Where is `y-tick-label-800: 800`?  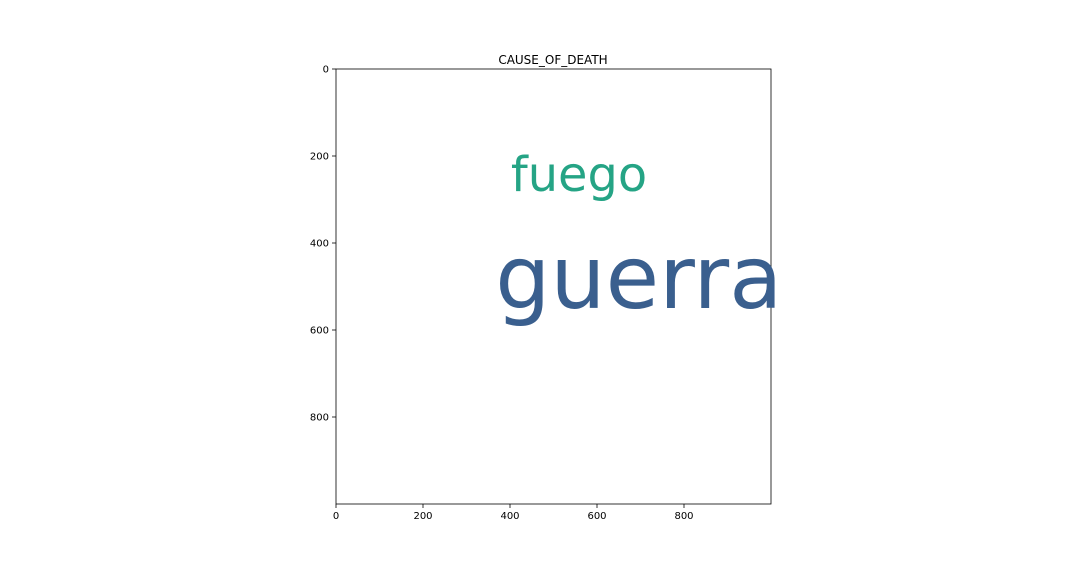
y-tick-label-800: 800 is located at coordinates (319, 418).